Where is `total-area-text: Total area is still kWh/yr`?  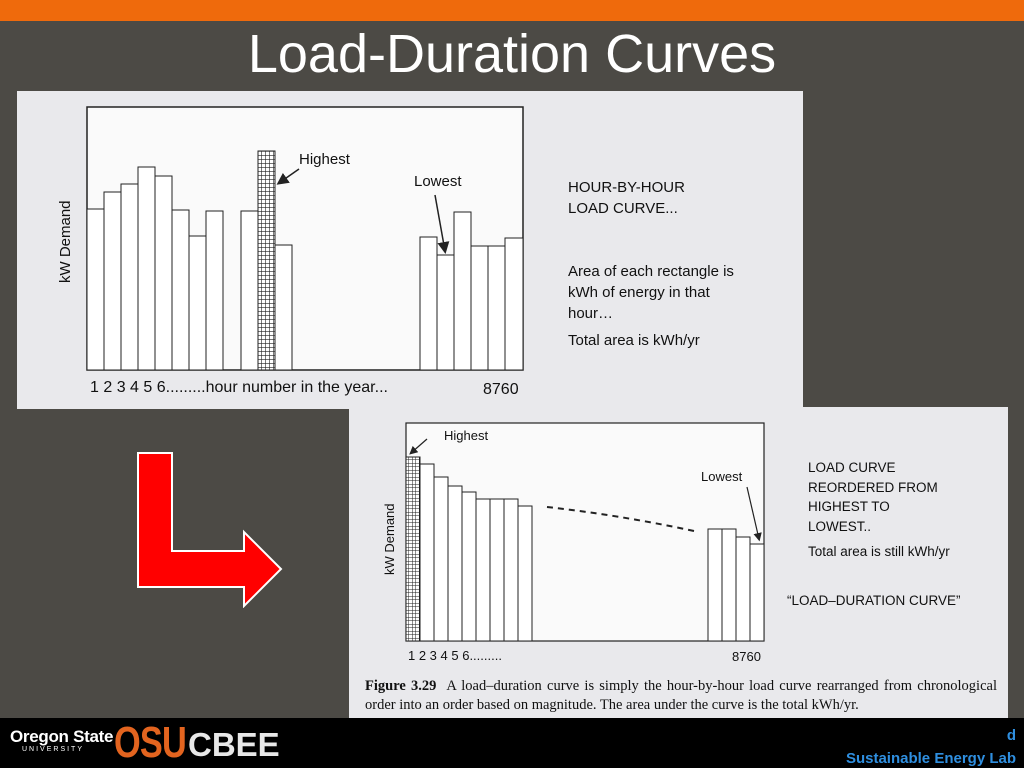 total-area-text: Total area is still kWh/yr is located at coordinates (879, 551).